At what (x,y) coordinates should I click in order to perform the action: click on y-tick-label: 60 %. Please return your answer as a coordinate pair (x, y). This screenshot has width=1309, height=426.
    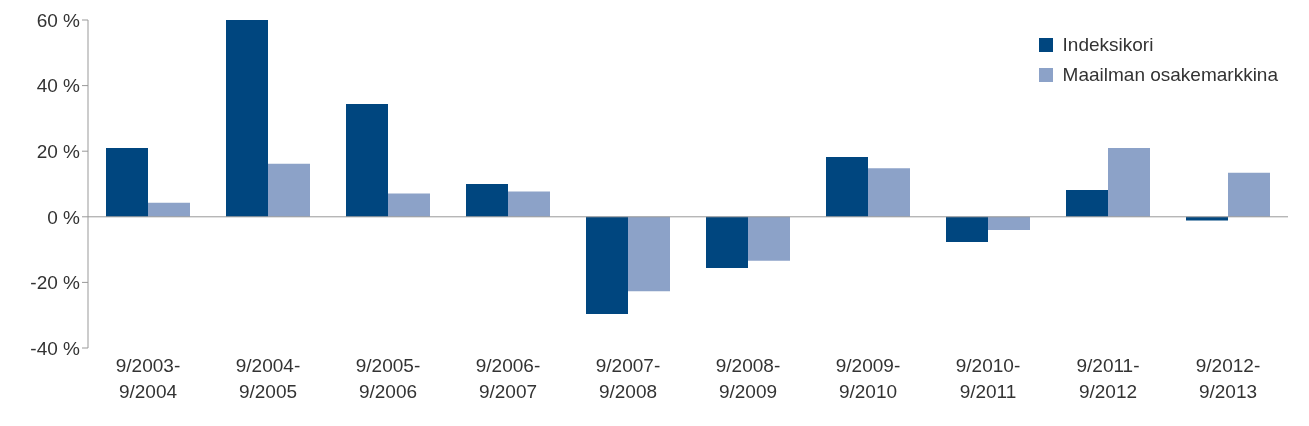
    Looking at the image, I should click on (58, 20).